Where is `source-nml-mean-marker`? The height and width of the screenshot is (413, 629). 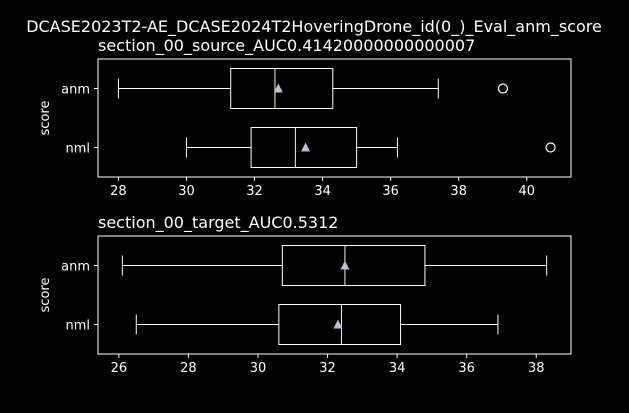 source-nml-mean-marker is located at coordinates (306, 147).